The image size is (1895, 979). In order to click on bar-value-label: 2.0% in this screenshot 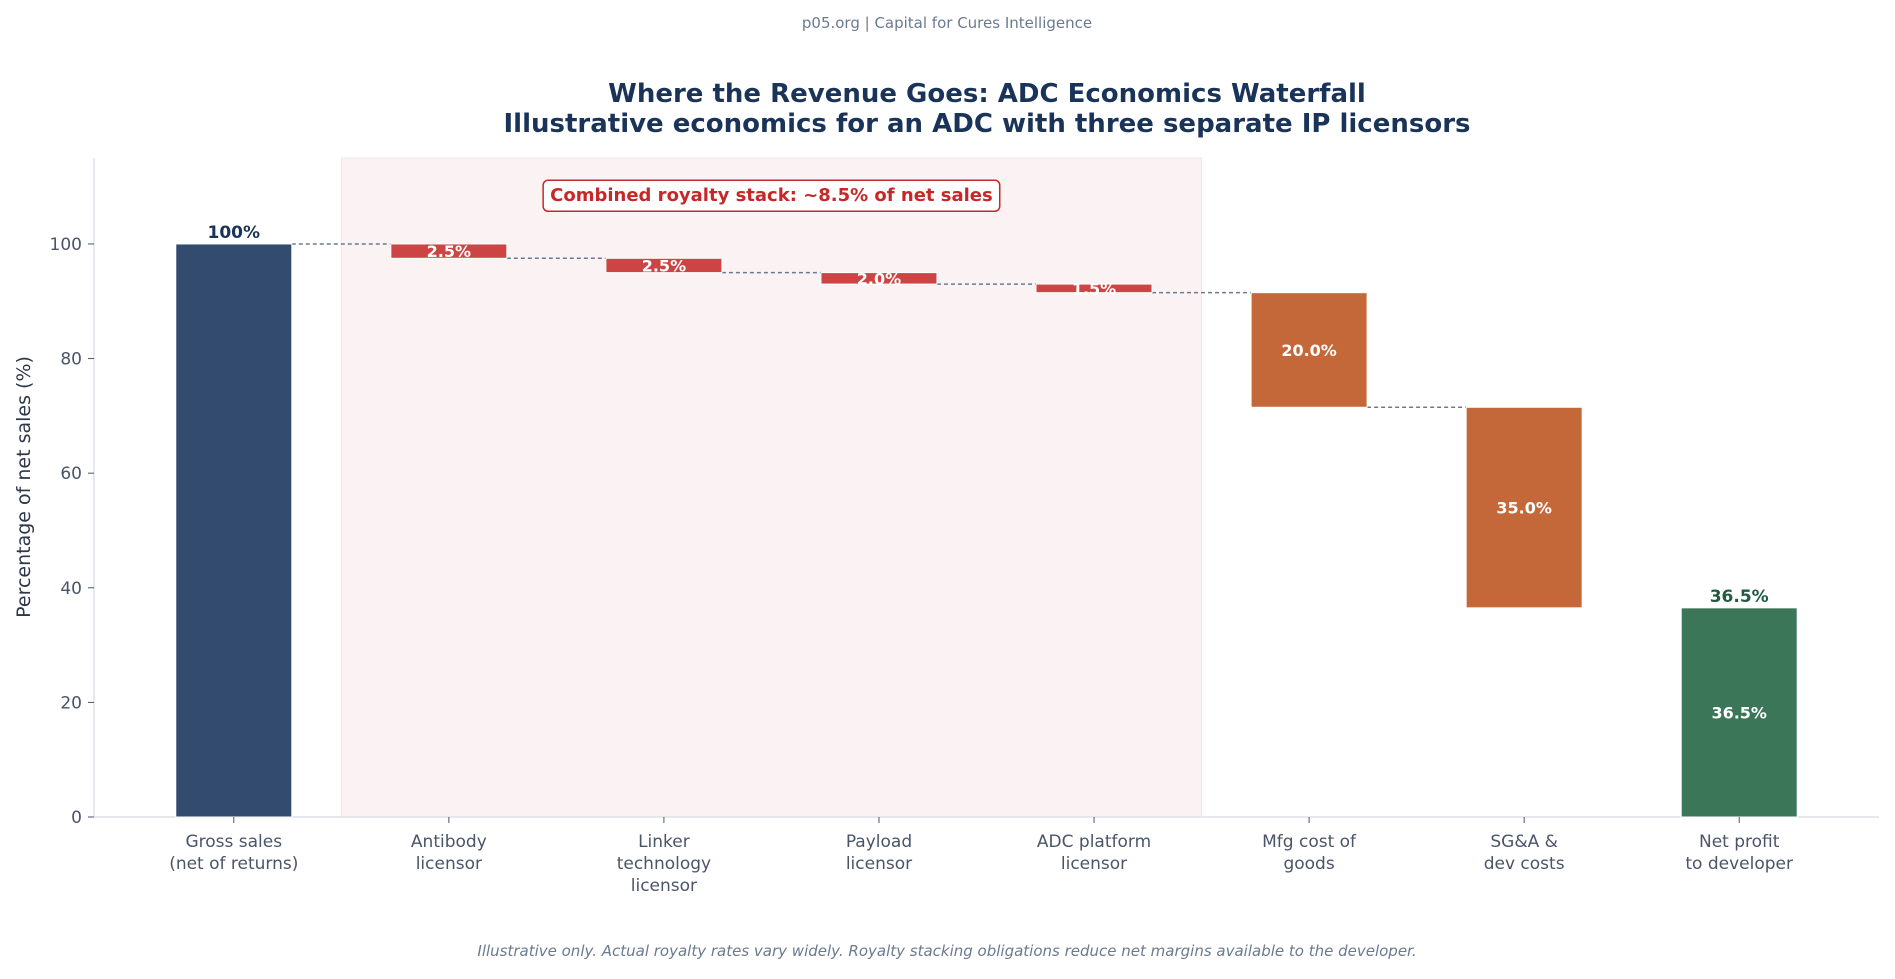, I will do `click(879, 278)`.